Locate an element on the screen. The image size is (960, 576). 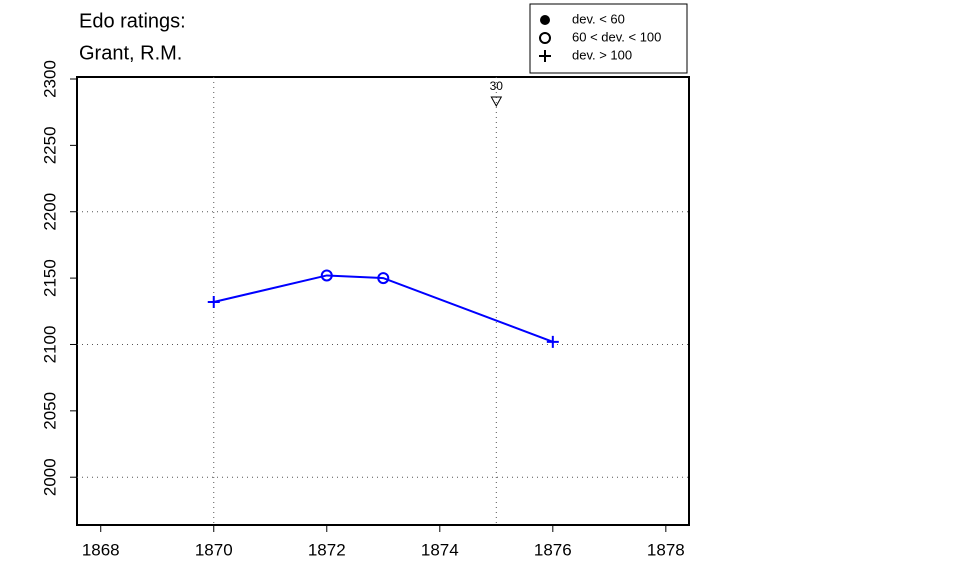
legend-label: 60 < dev. < 100 is located at coordinates (616, 36).